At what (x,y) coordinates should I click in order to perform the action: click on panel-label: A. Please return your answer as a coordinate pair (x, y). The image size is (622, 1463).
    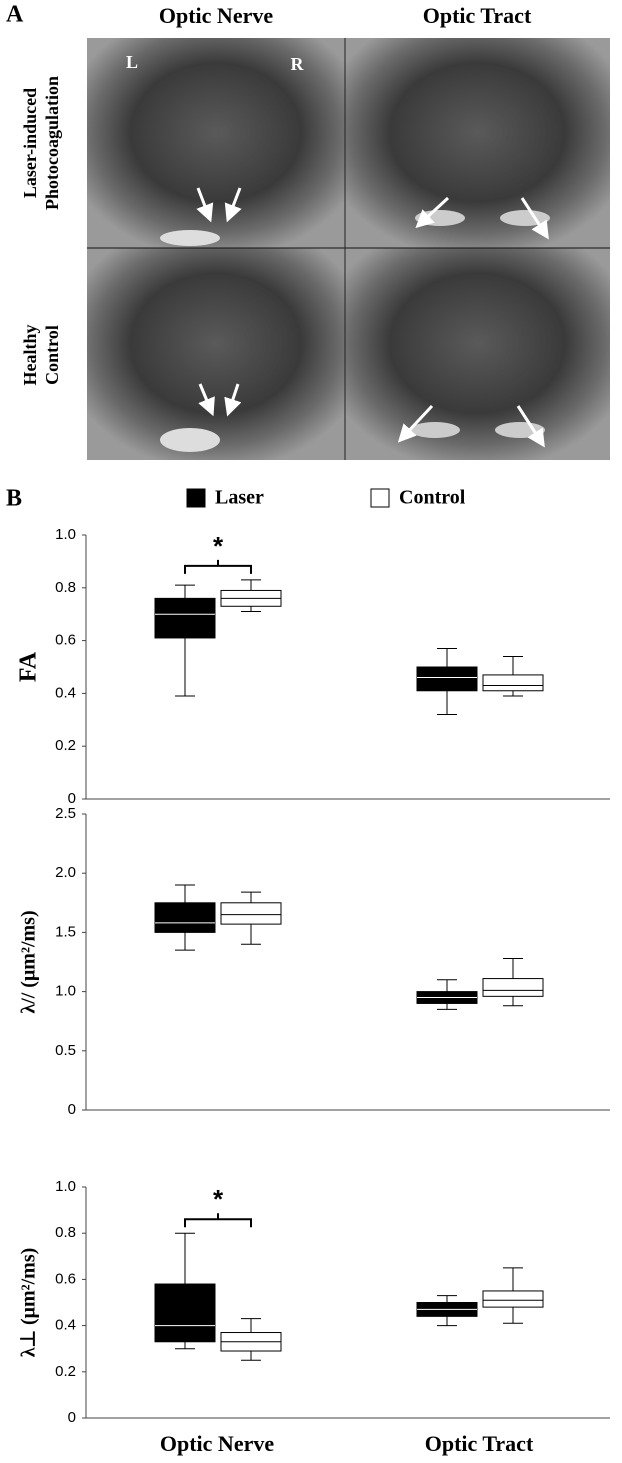
    Looking at the image, I should click on (15, 15).